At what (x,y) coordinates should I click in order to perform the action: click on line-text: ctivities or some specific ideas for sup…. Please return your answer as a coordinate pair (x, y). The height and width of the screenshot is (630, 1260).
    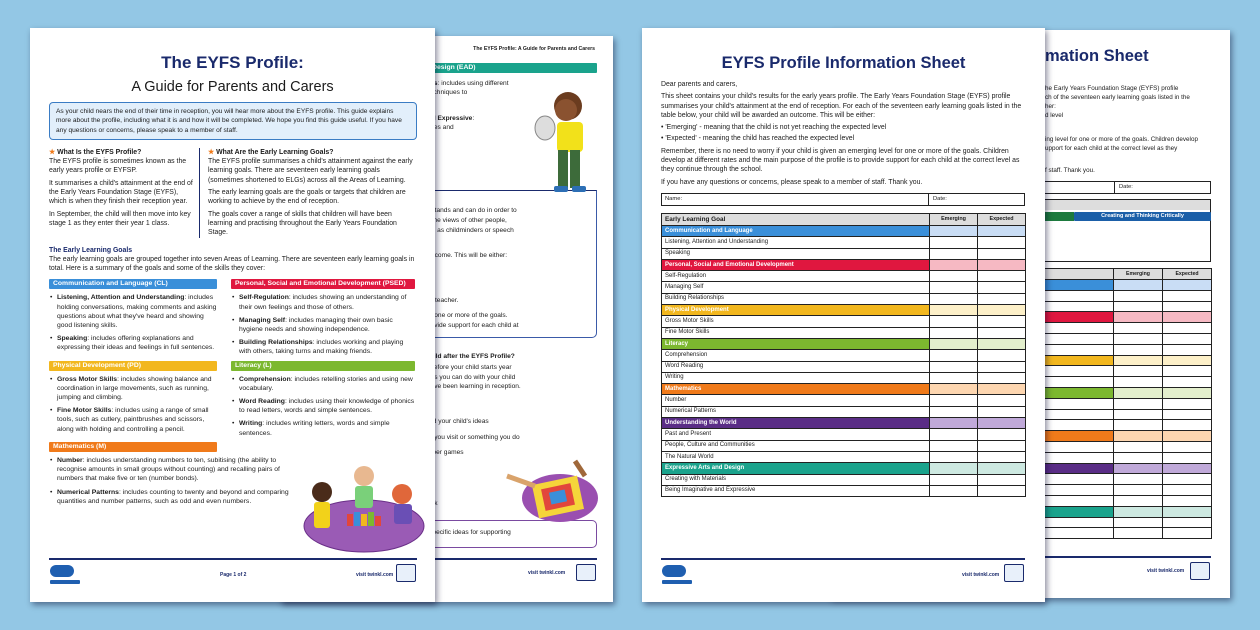
    Looking at the image, I should click on (445, 532).